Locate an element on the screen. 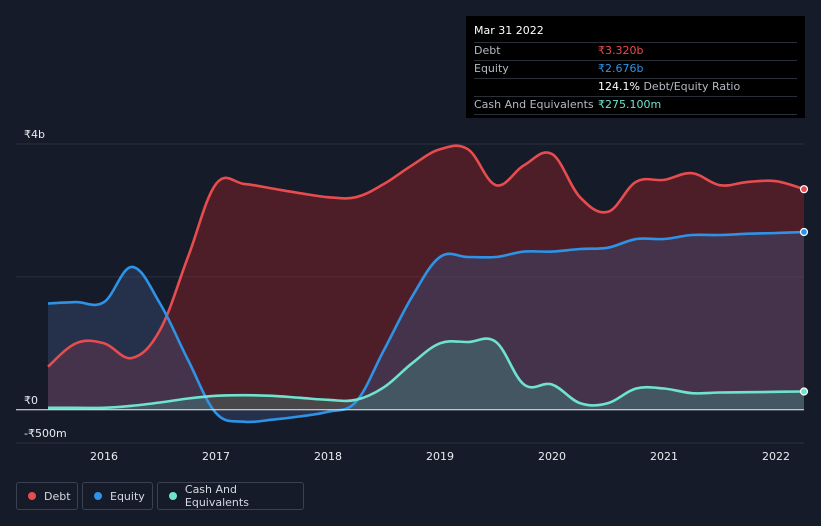 The image size is (821, 526). cash-endpoint is located at coordinates (804, 391).